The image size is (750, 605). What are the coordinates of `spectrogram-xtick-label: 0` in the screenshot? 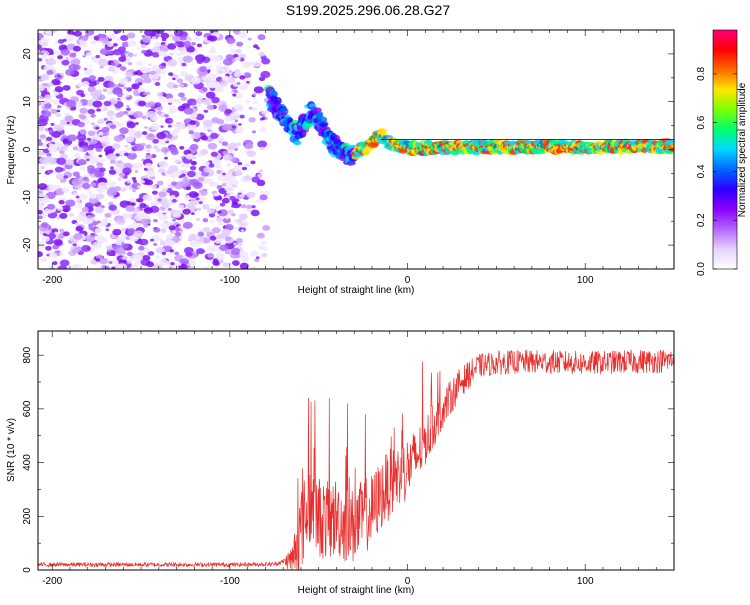 It's located at (408, 280).